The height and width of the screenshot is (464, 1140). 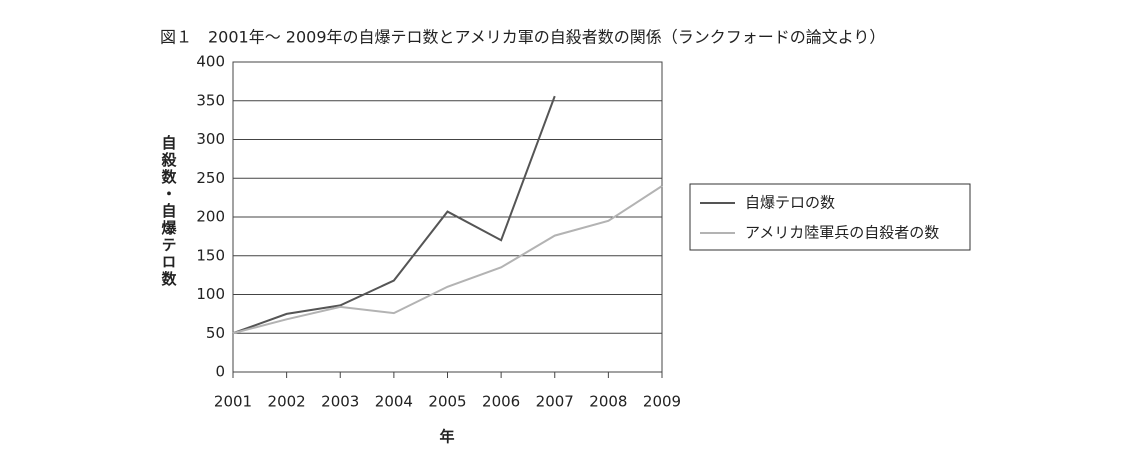 What do you see at coordinates (790, 203) in the screenshot?
I see `legend-label: 自爆テロの数` at bounding box center [790, 203].